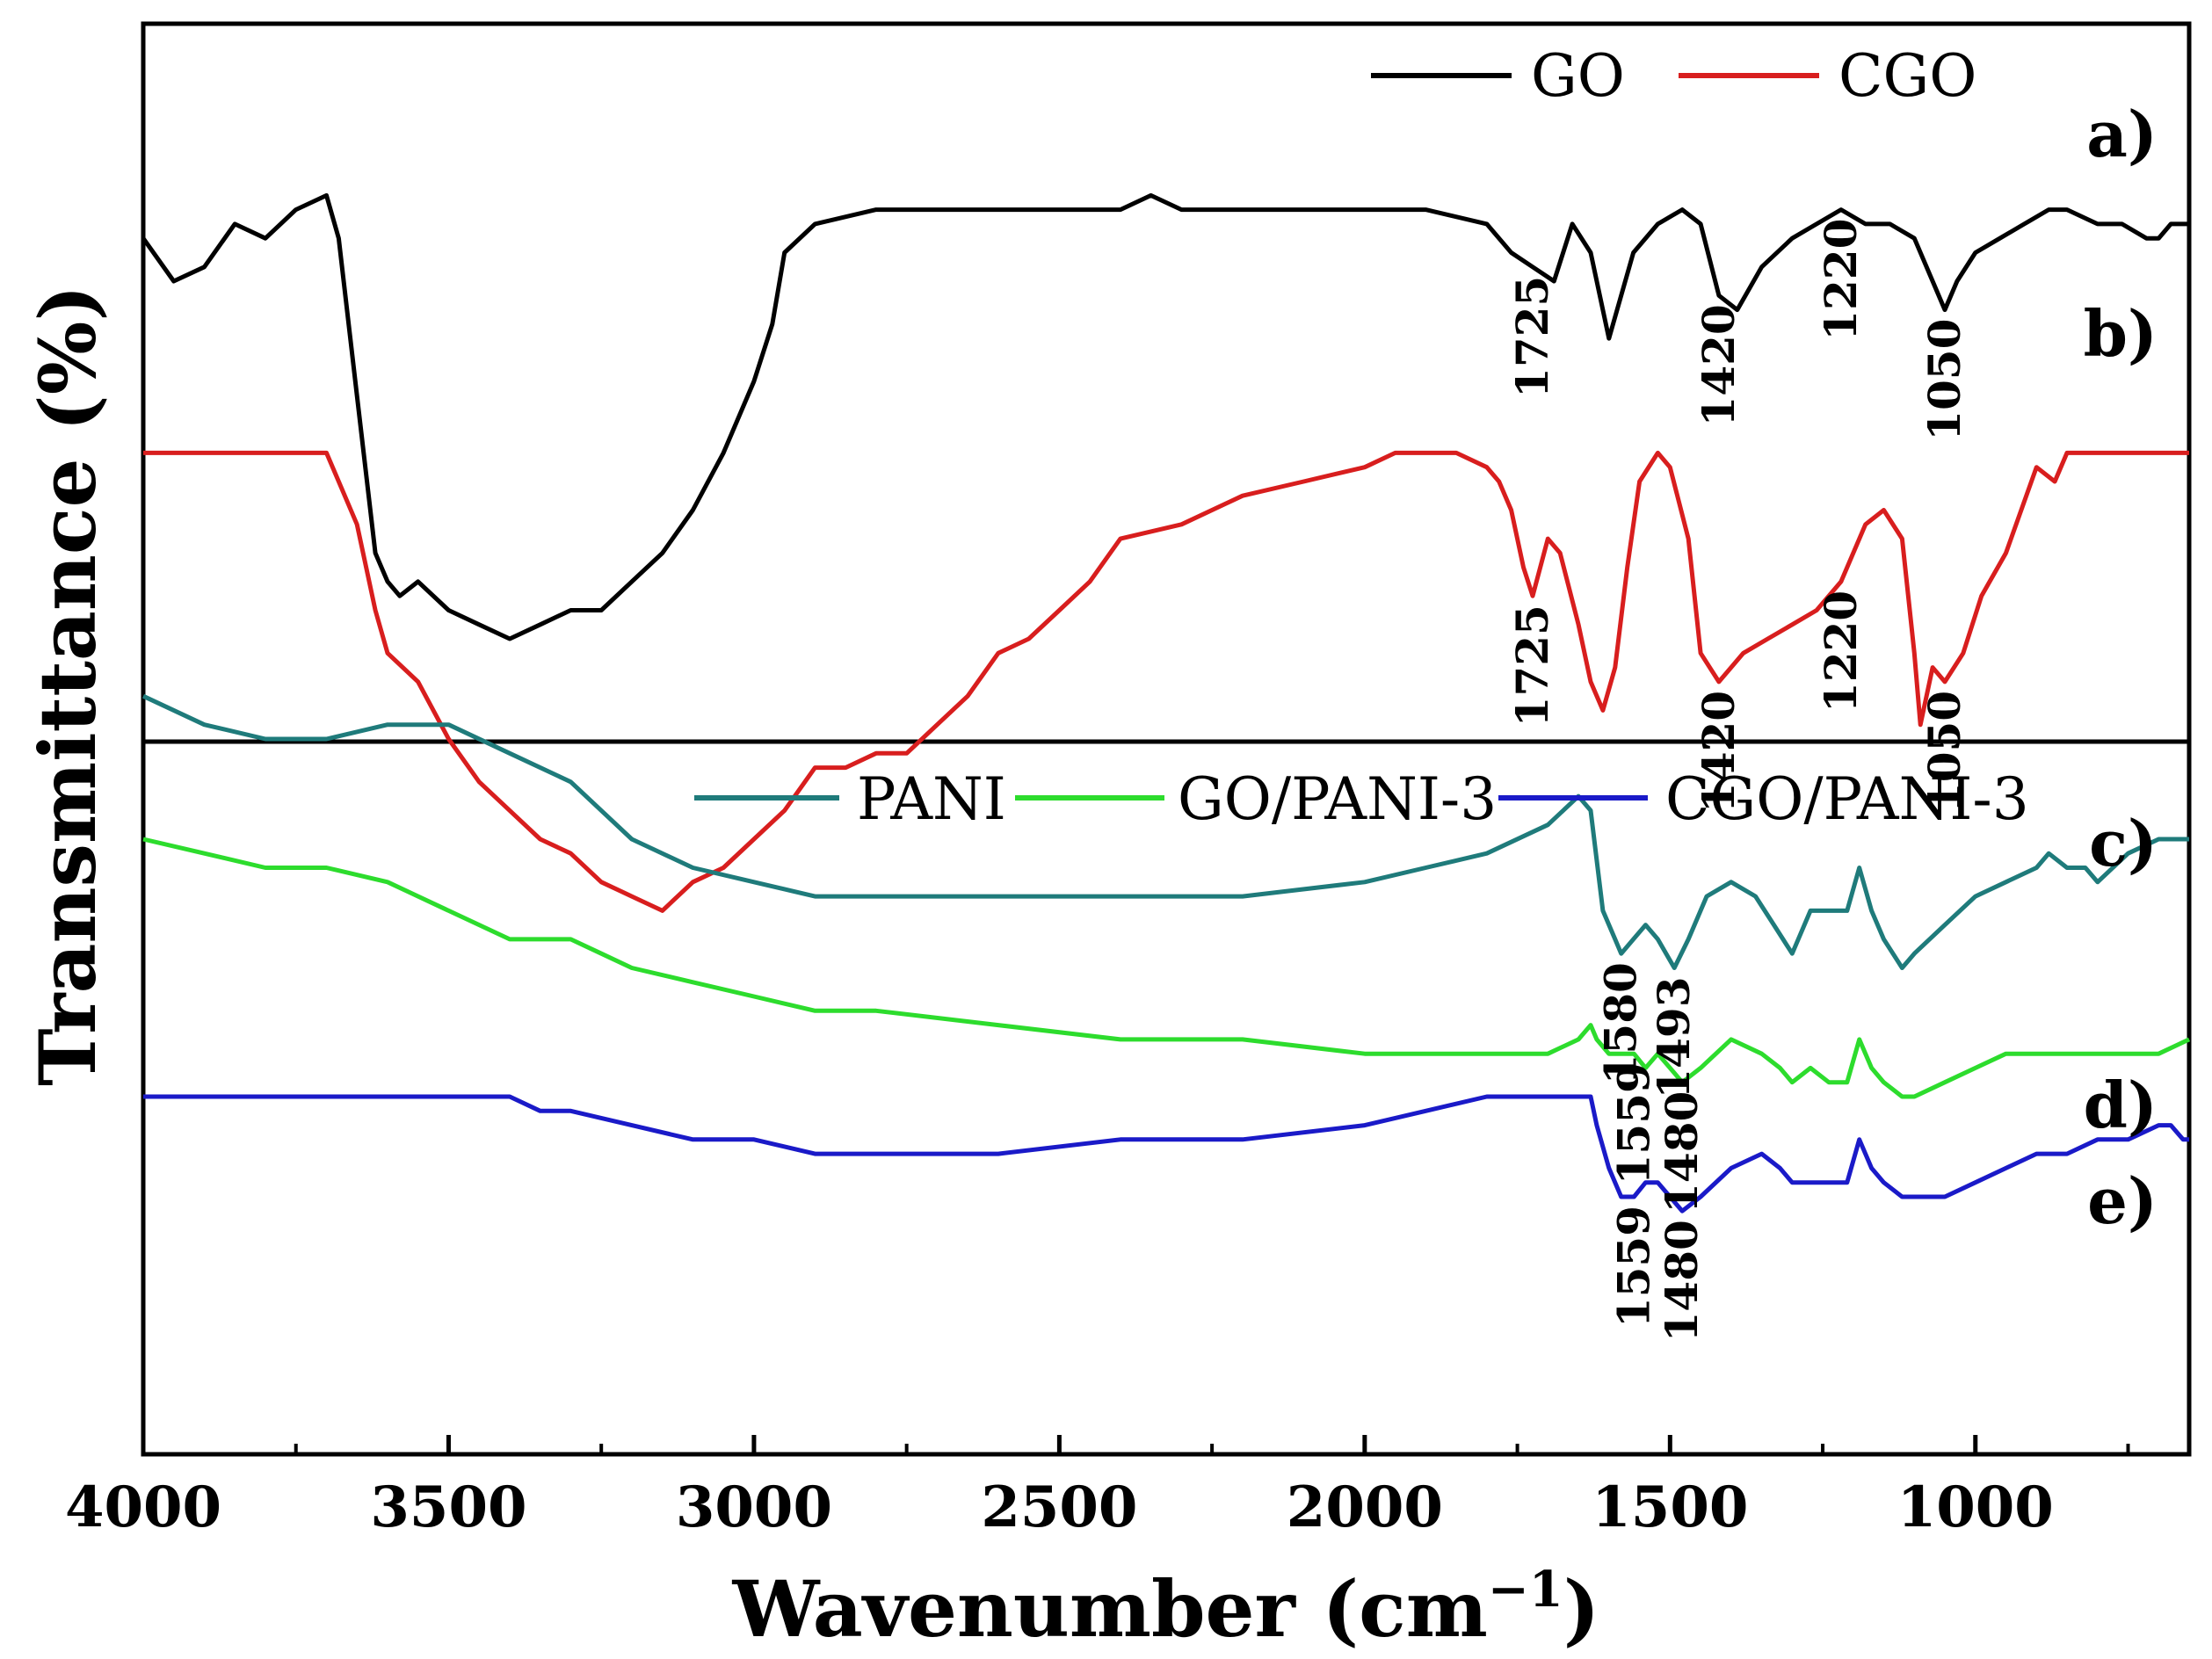  Describe the element at coordinates (1841, 651) in the screenshot. I see `peak-label-cgo-1220: 1220` at that location.